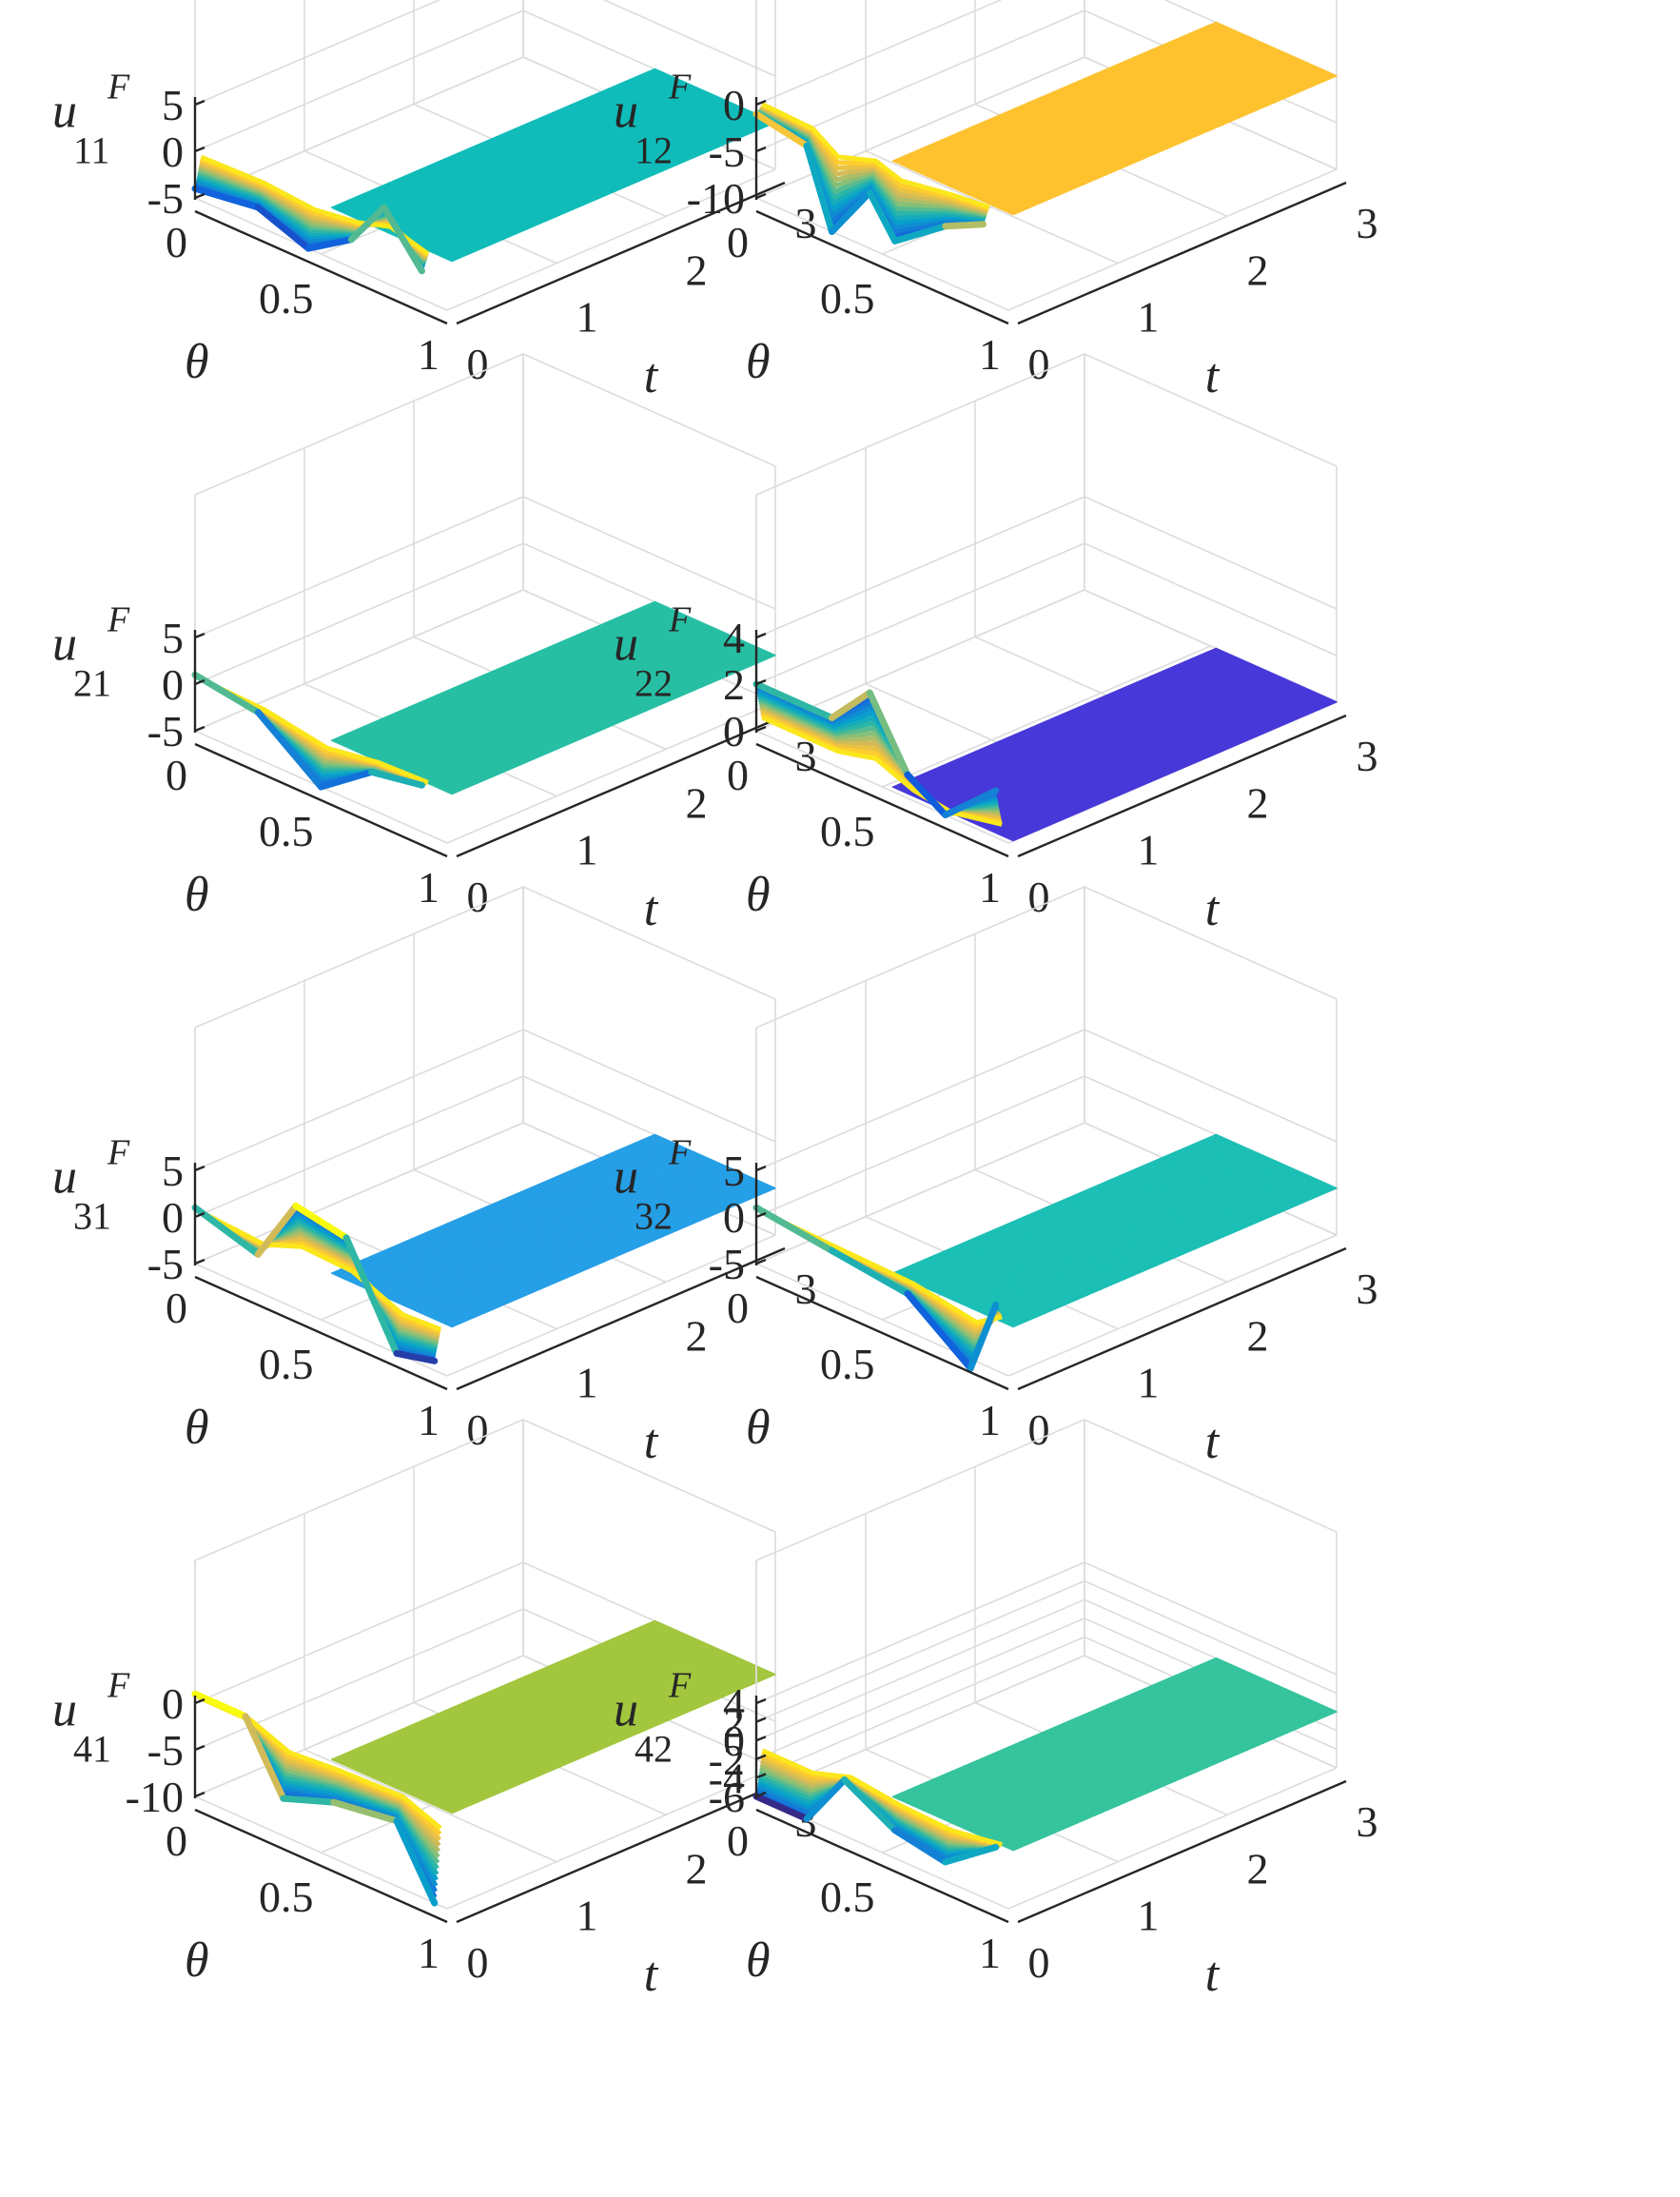  What do you see at coordinates (738, 1308) in the screenshot?
I see `theta-tick-label: 0` at bounding box center [738, 1308].